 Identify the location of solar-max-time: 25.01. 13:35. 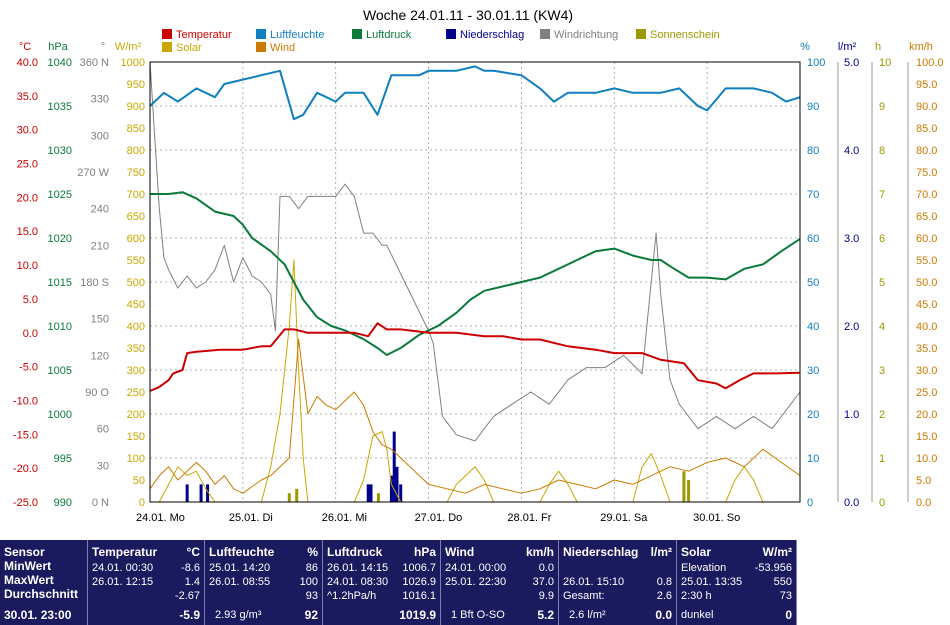
(712, 582).